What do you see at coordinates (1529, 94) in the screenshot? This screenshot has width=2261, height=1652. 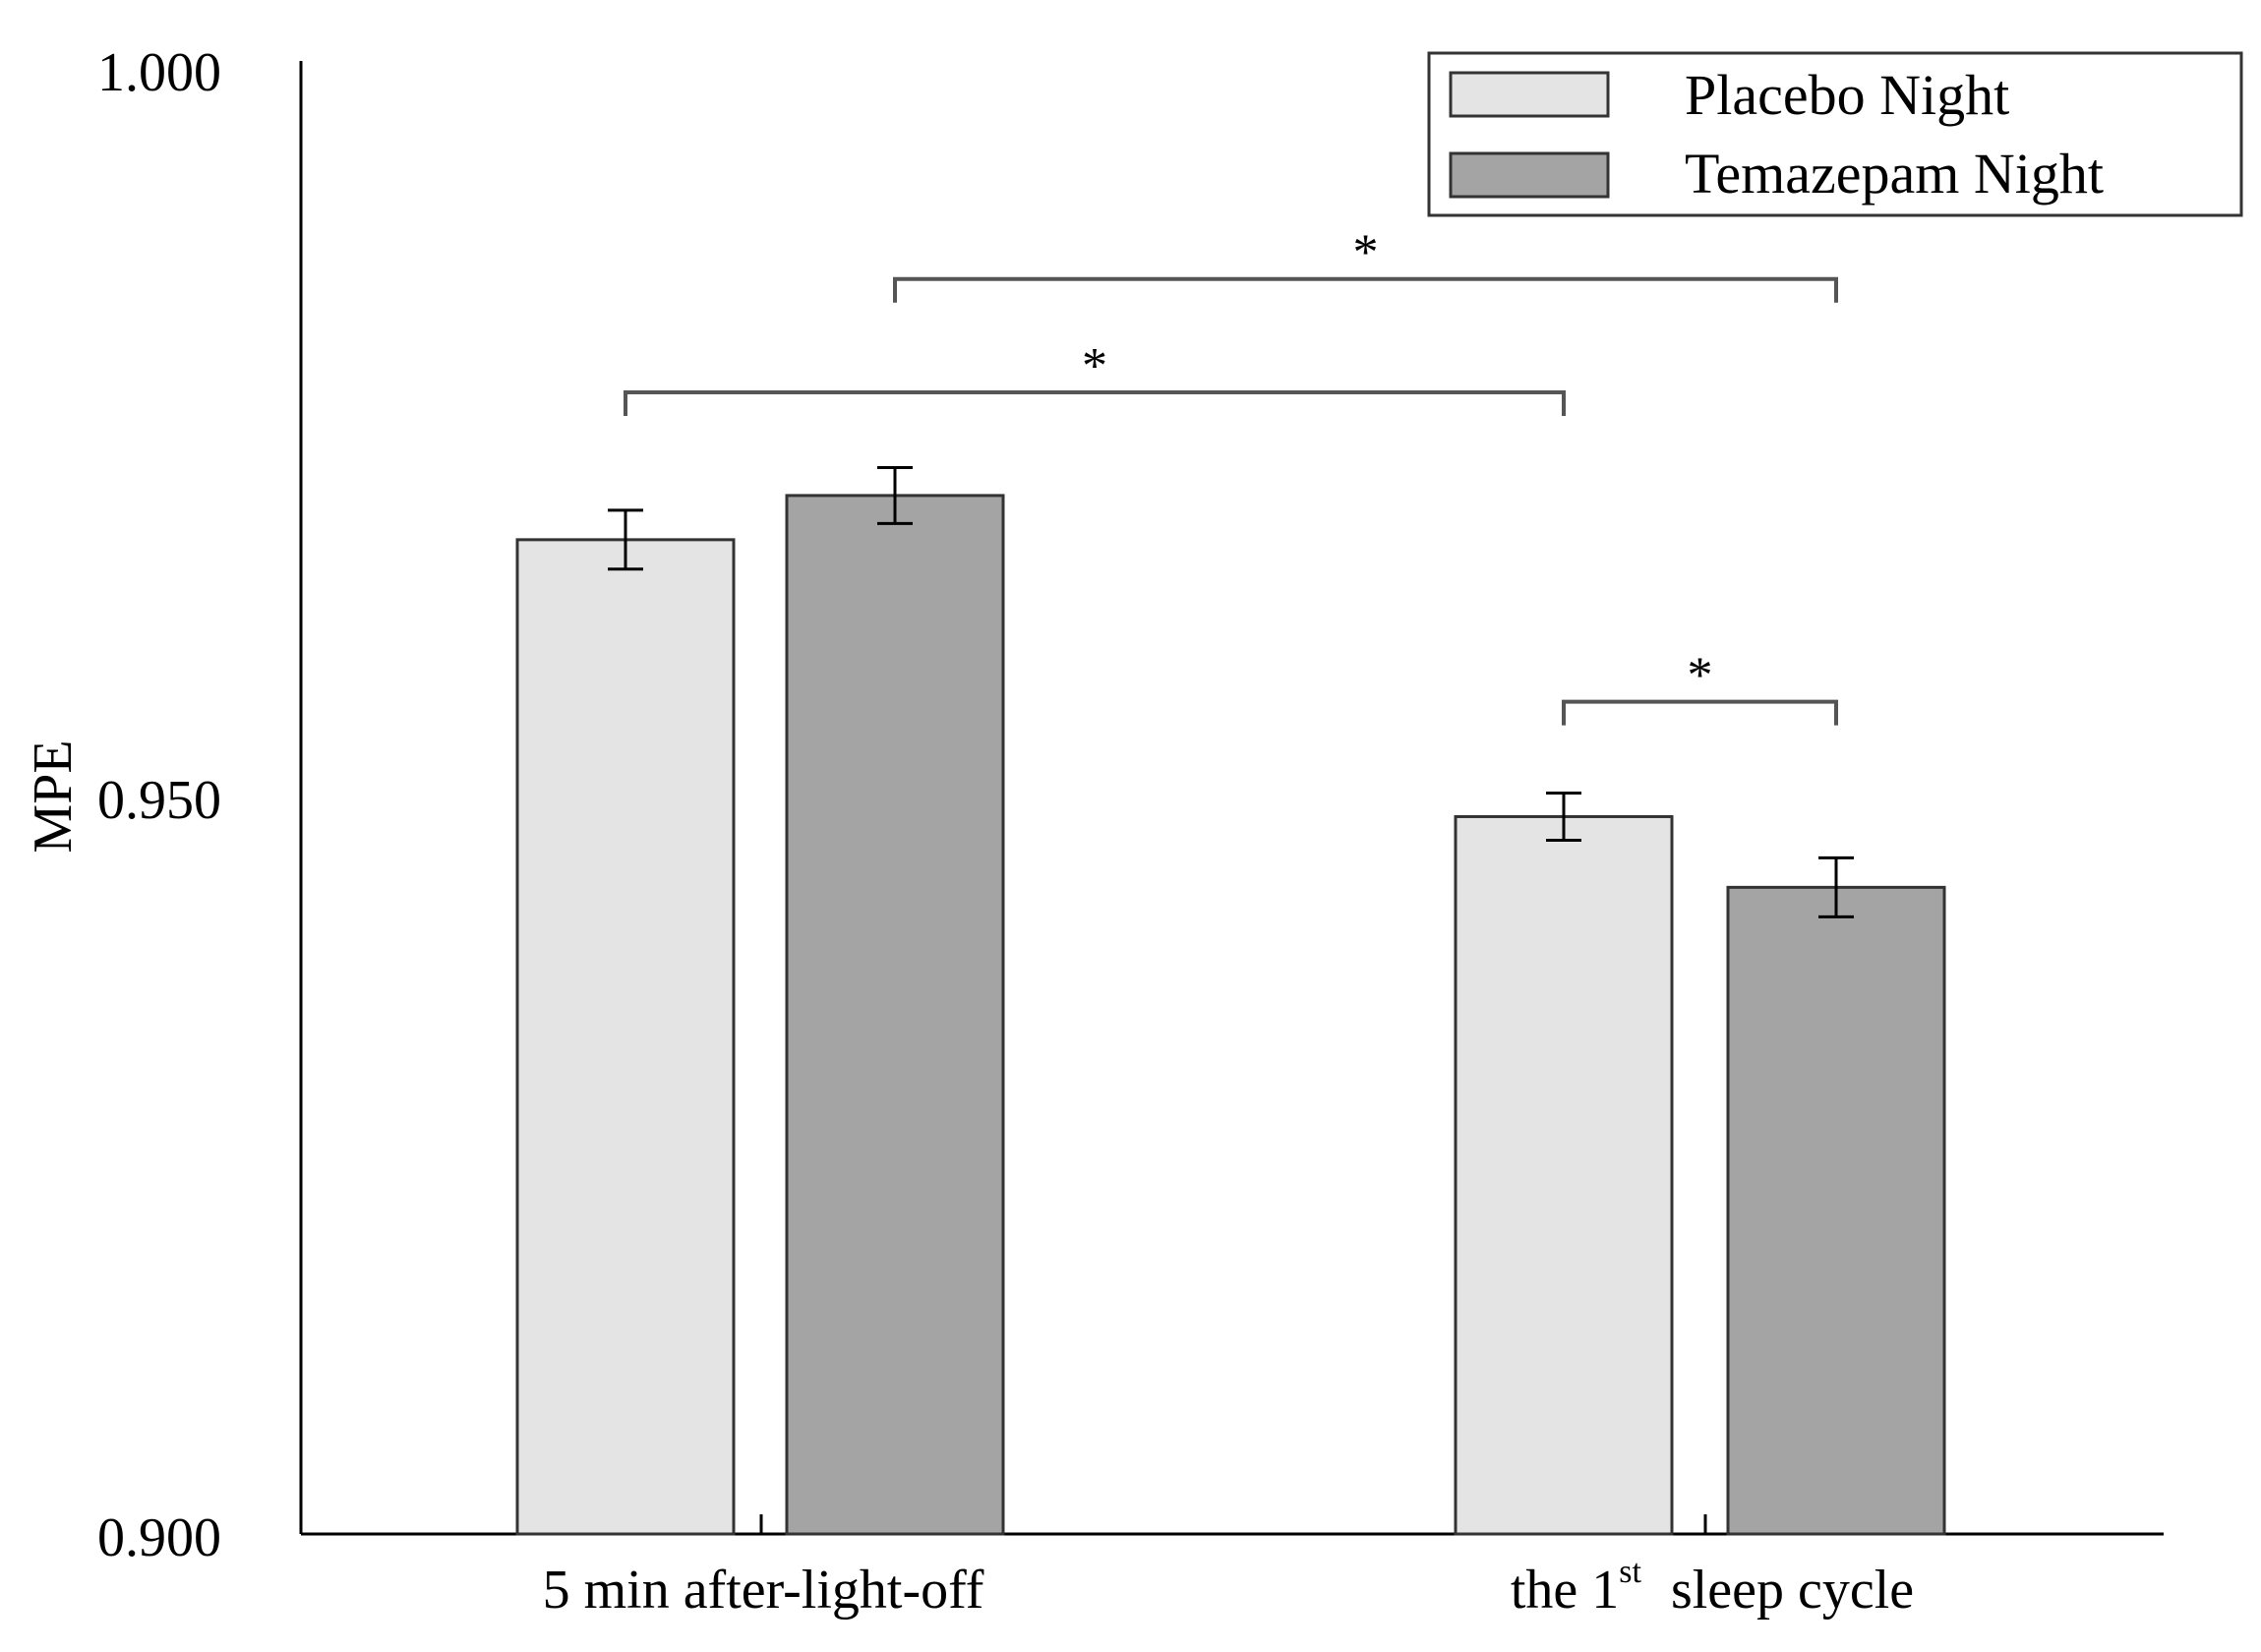 I see `legend-swatch-placebo` at bounding box center [1529, 94].